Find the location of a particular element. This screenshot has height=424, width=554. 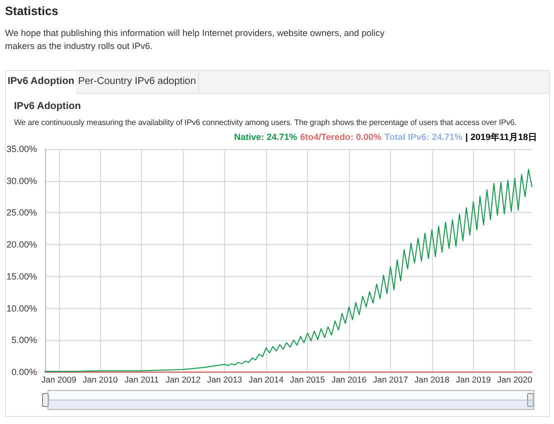

x-tick-label: Jan 2018 is located at coordinates (432, 379).